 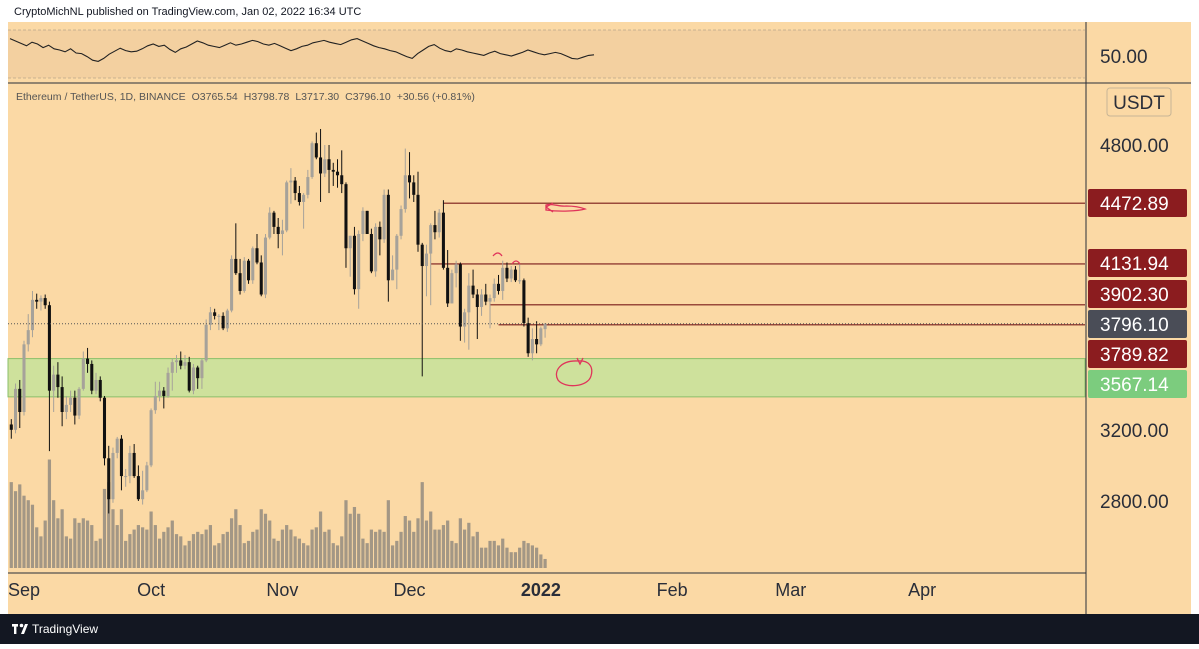 I want to click on footer-bar, so click(x=599, y=629).